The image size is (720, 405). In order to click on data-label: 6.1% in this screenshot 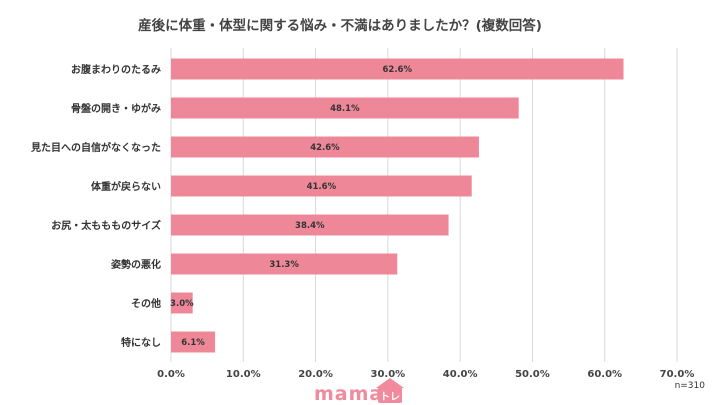, I will do `click(193, 343)`.